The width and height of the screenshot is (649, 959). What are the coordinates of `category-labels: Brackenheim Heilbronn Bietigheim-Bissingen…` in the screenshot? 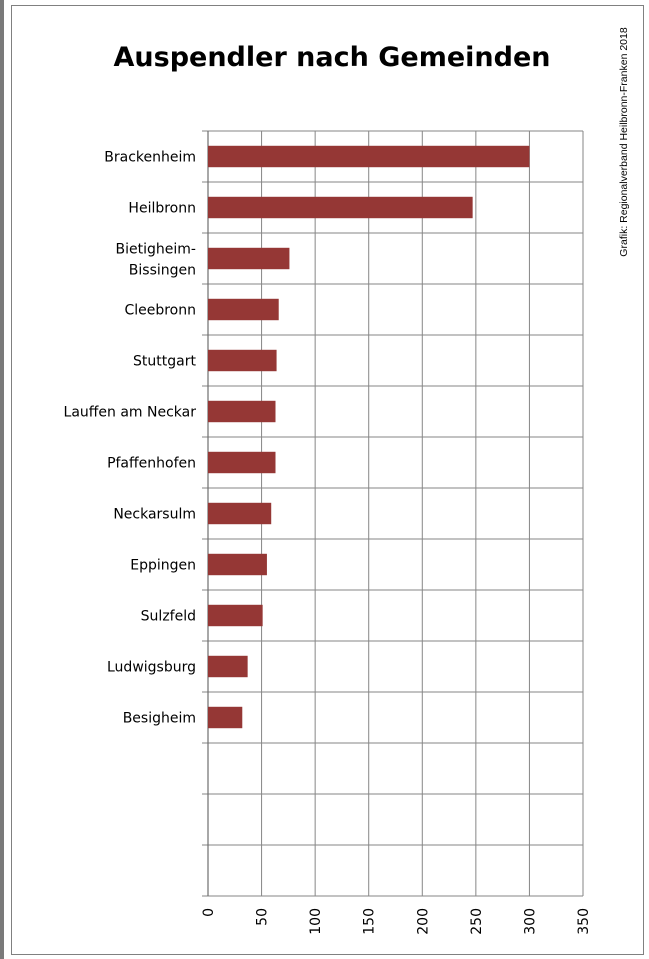 It's located at (130, 438).